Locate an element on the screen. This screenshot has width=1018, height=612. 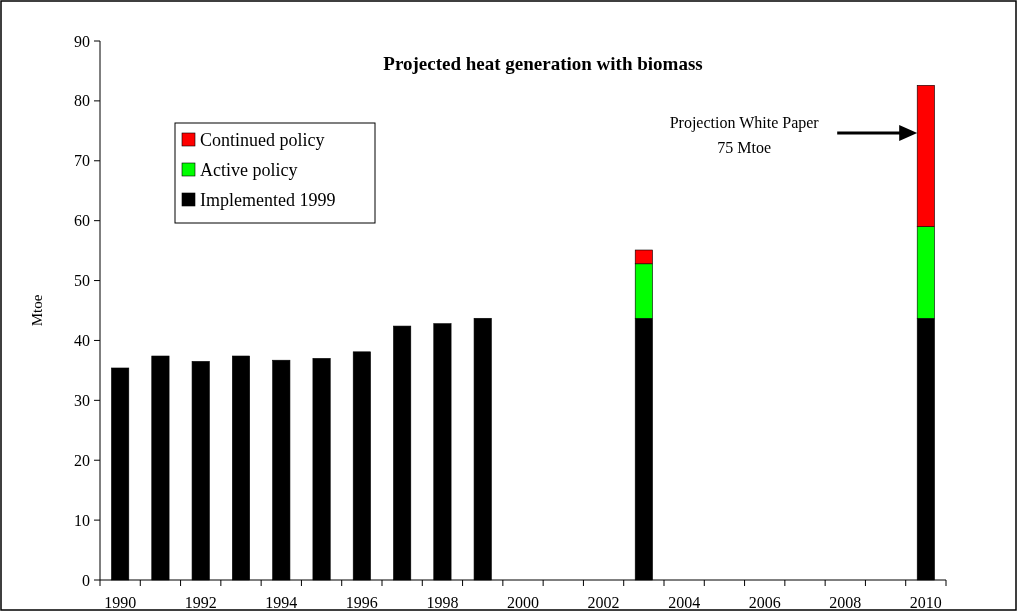
x-tick-label: 2008 is located at coordinates (845, 602).